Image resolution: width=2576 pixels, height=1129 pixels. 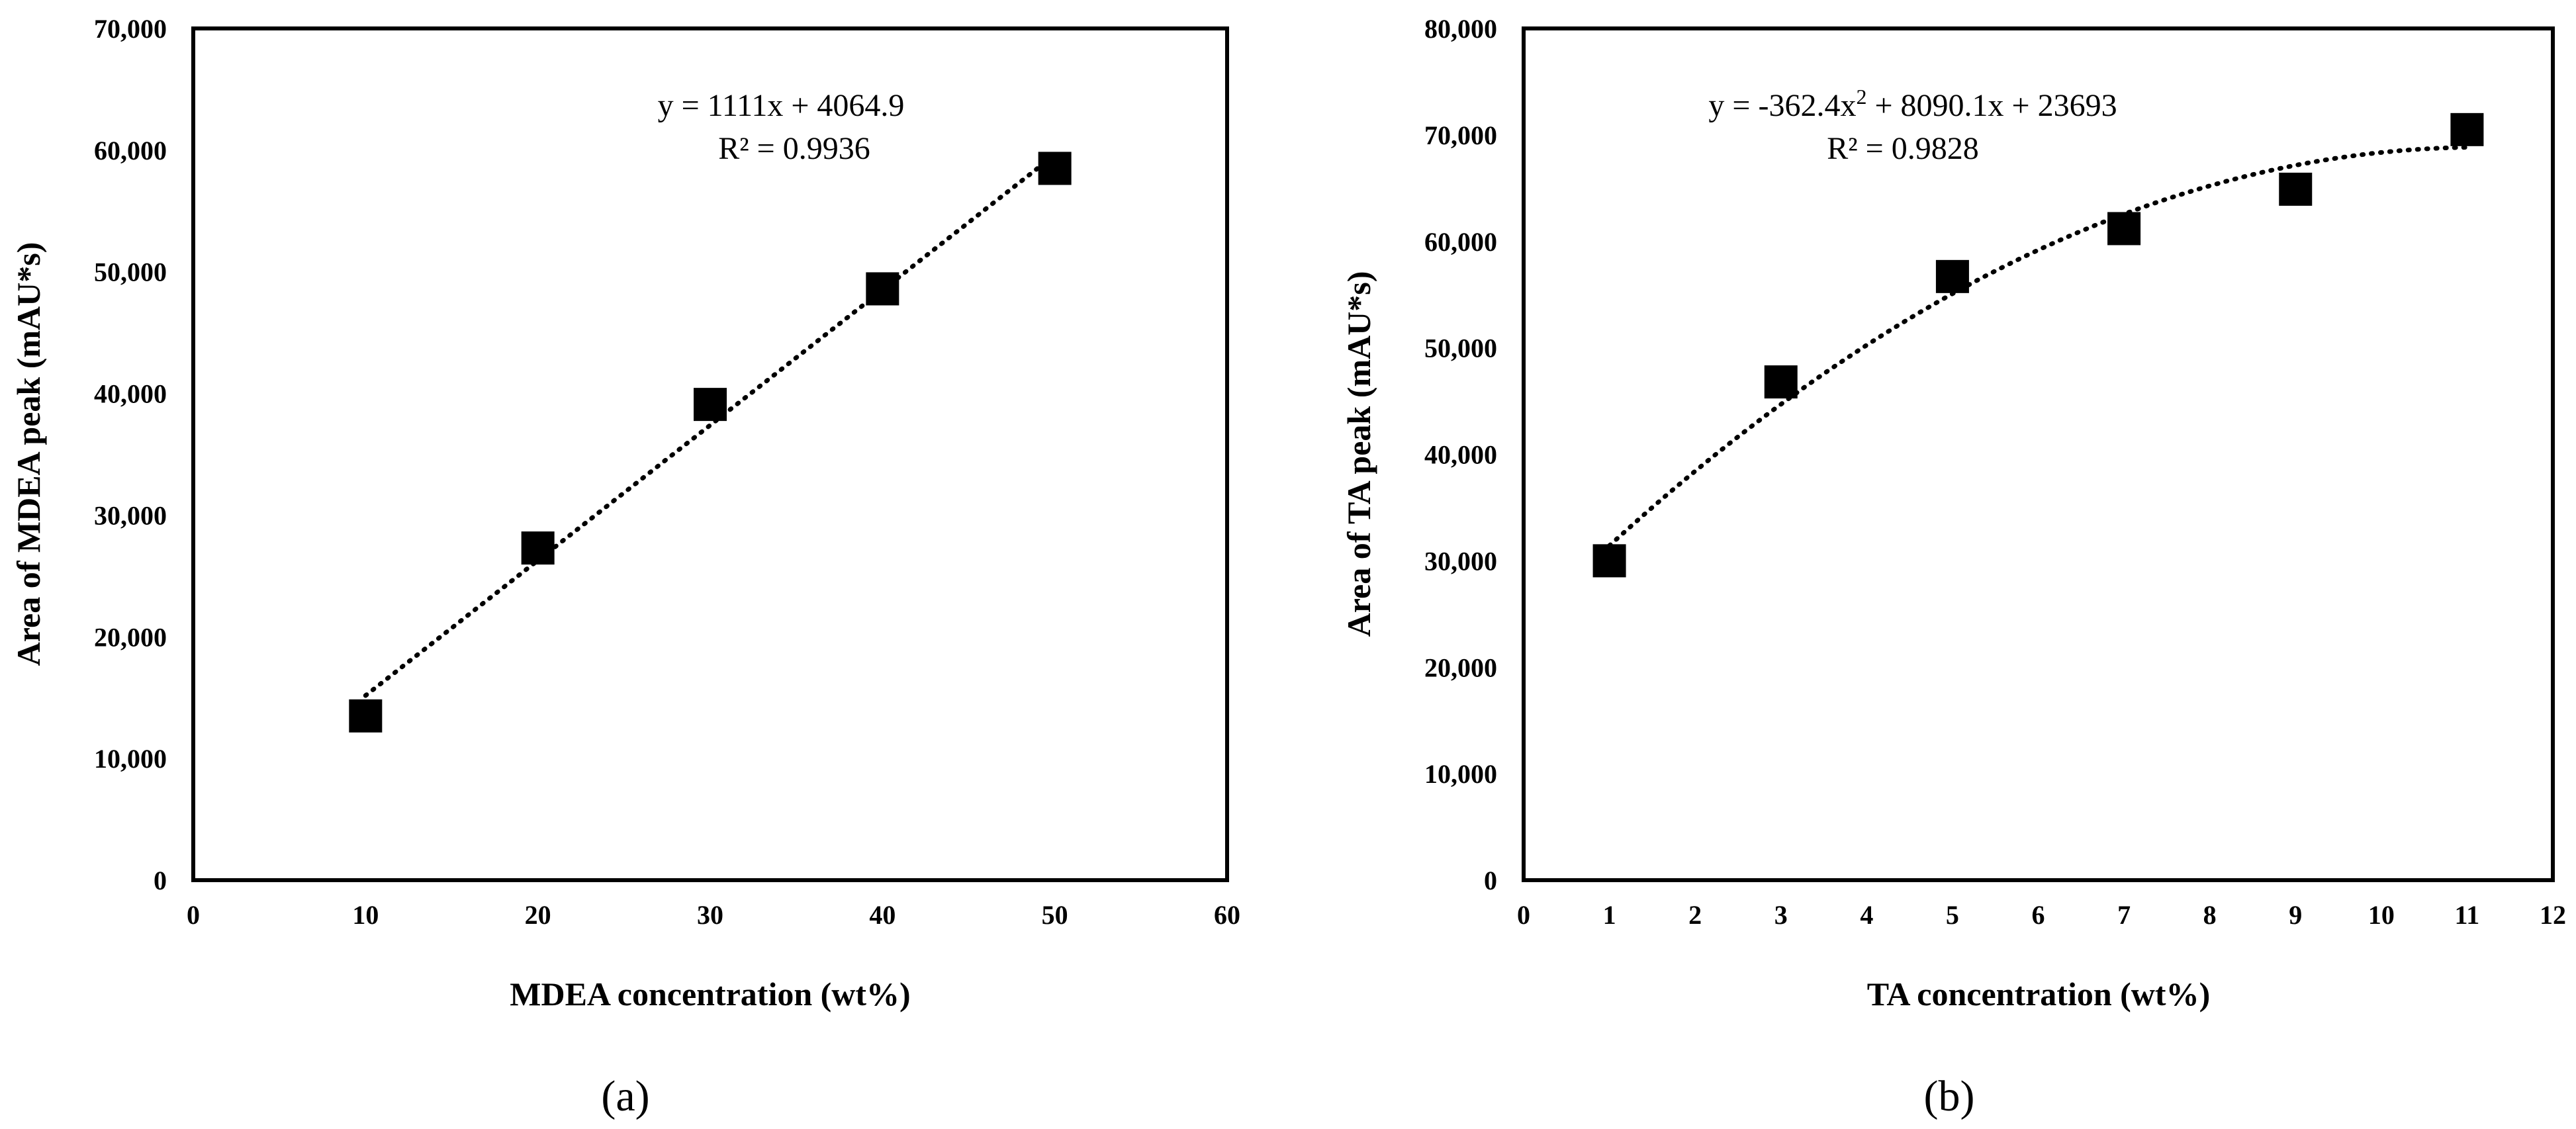 I want to click on panel-label-a: (a), so click(x=625, y=1096).